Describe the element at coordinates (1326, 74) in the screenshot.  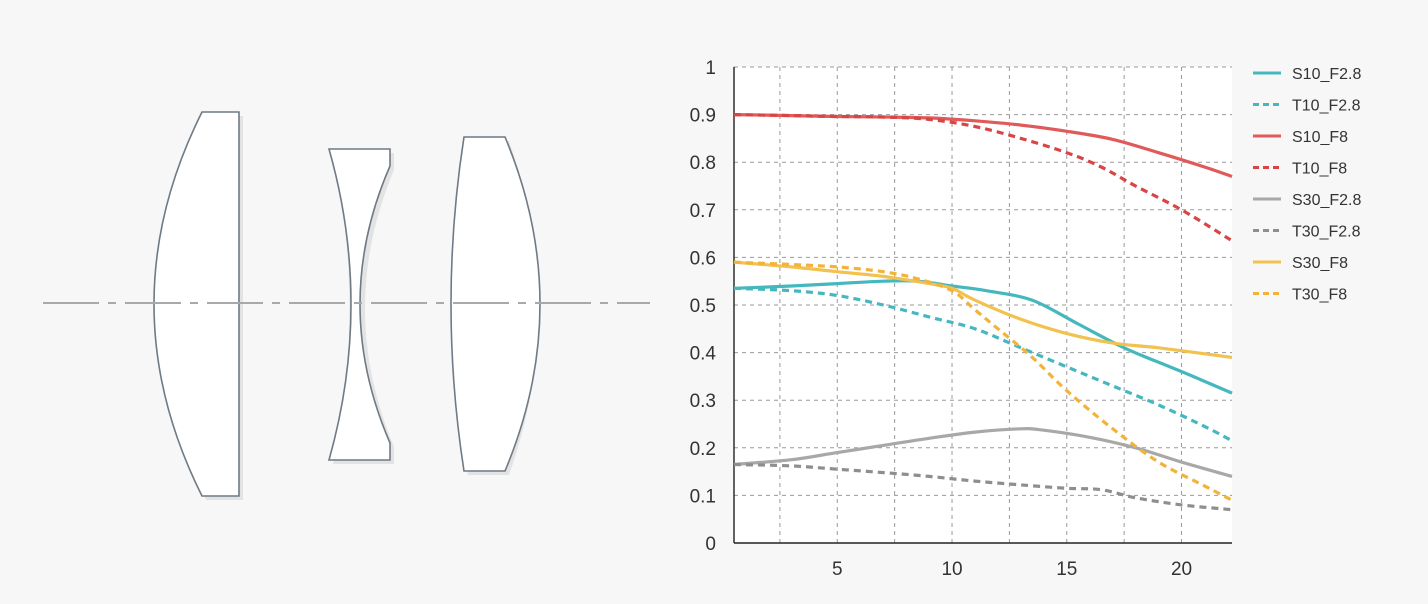
I see `legend-label: S10_F2.8` at that location.